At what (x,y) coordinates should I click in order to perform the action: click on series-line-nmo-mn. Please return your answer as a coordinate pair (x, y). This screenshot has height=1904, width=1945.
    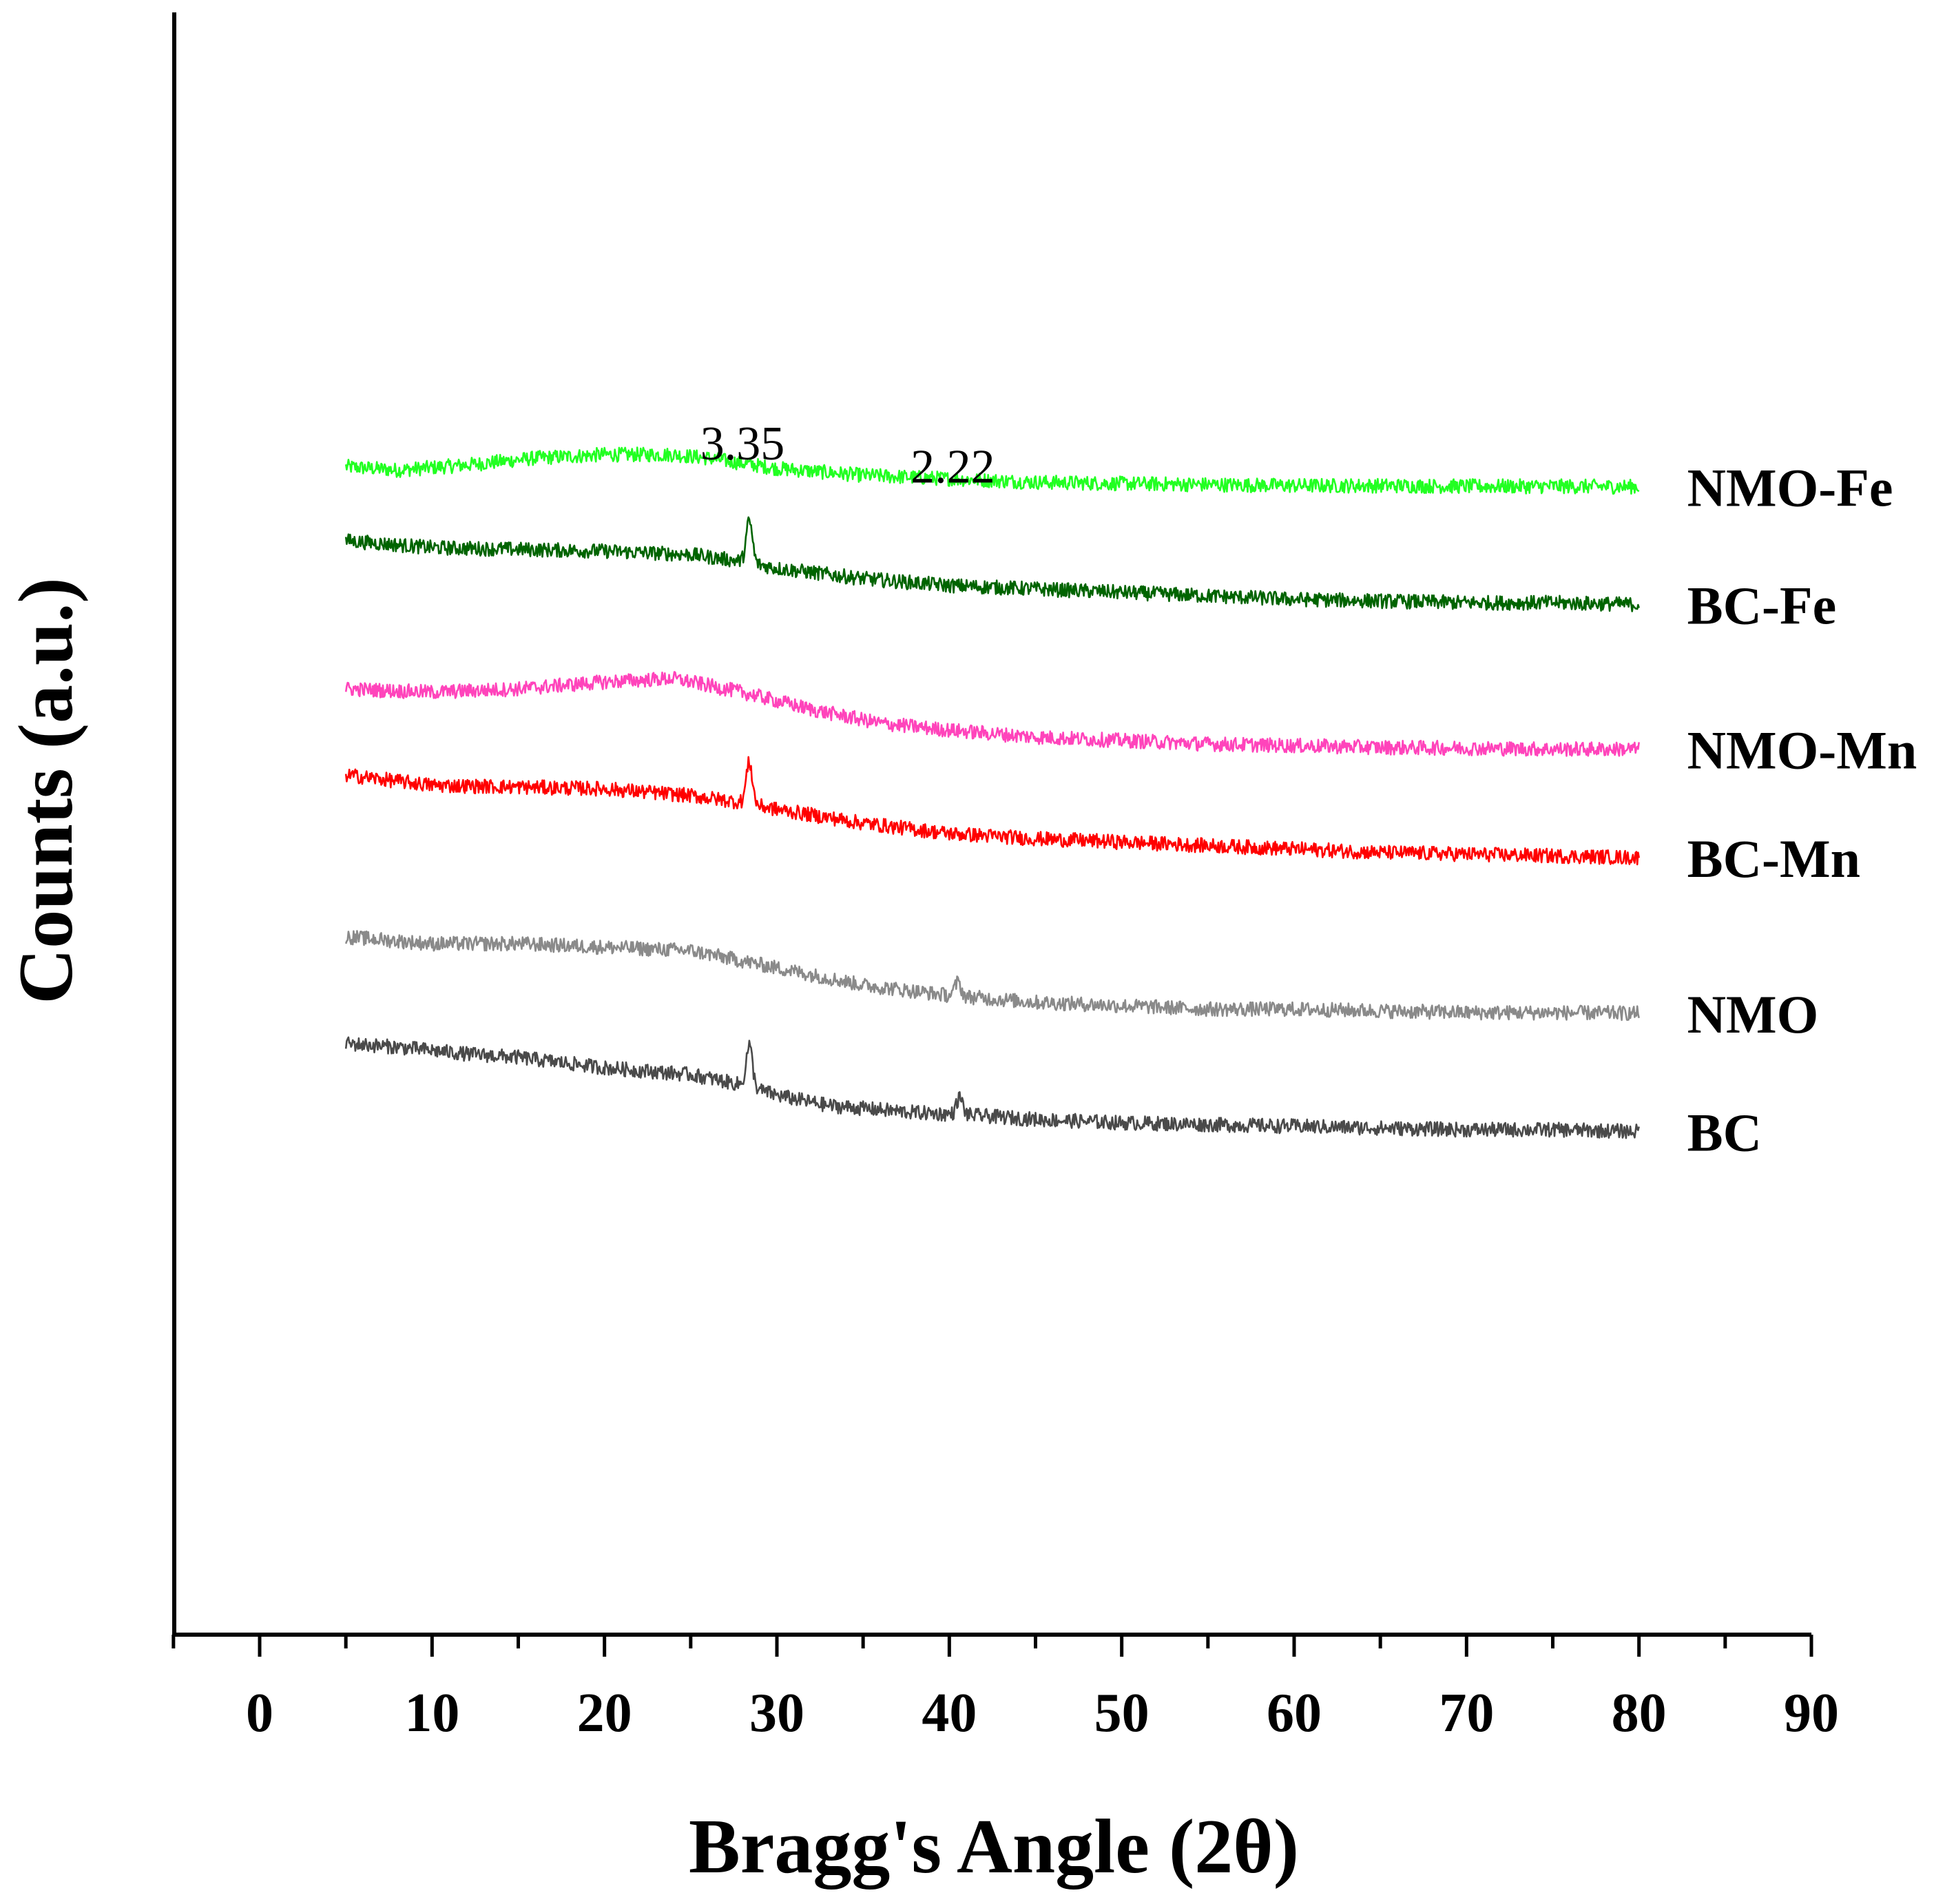
    Looking at the image, I should click on (992, 714).